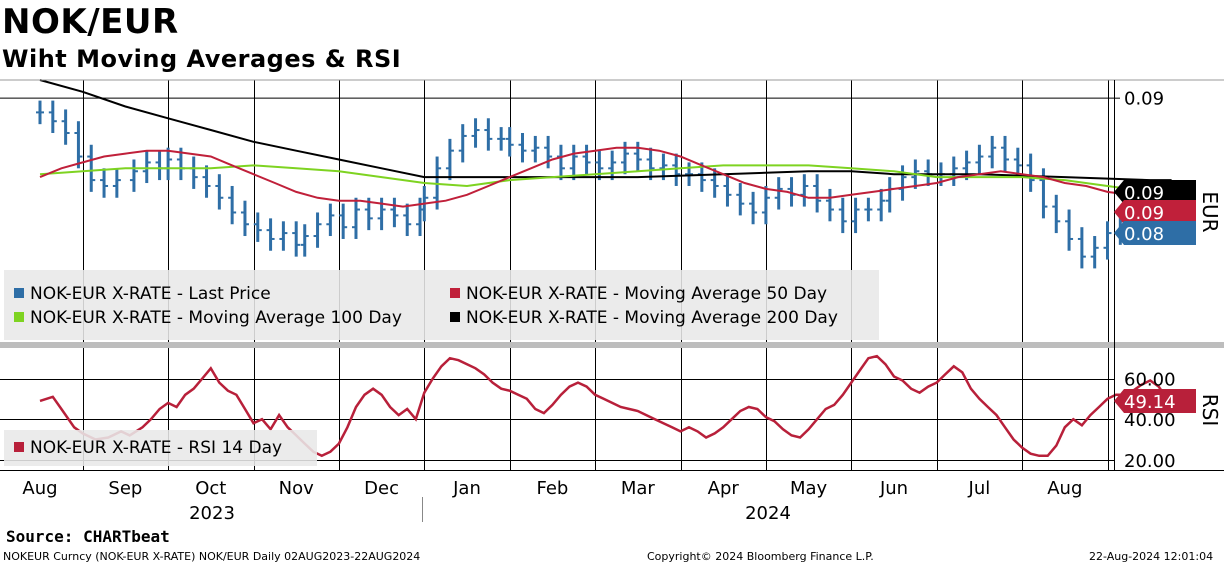 The image size is (1224, 566). I want to click on value-tag-ma200-shape, so click(1155, 192).